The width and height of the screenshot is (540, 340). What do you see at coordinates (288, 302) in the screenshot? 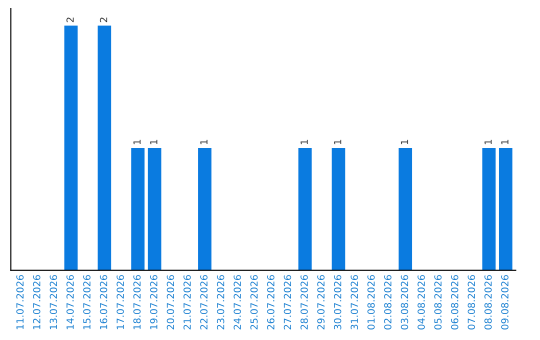
I see `x-tick-label: 27.07.2026` at bounding box center [288, 302].